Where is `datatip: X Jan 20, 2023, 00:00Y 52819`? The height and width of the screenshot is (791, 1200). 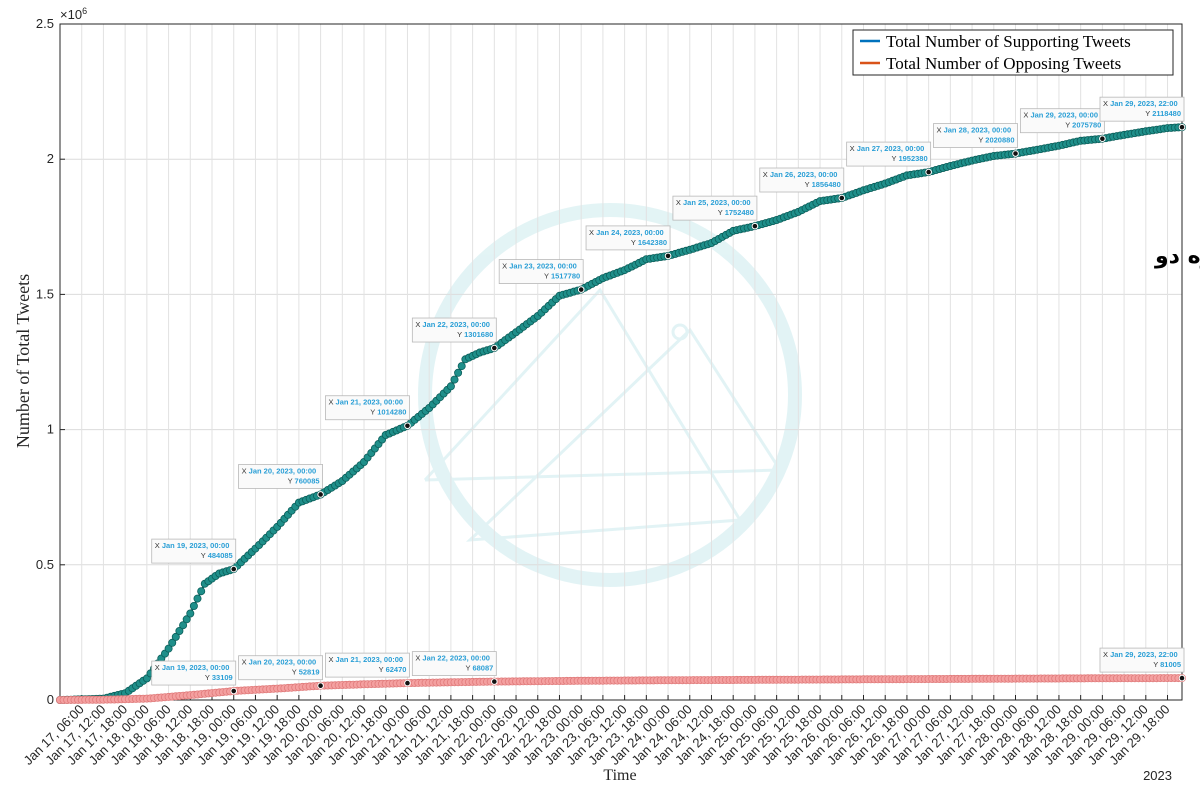 datatip: X Jan 20, 2023, 00:00Y 52819 is located at coordinates (281, 672).